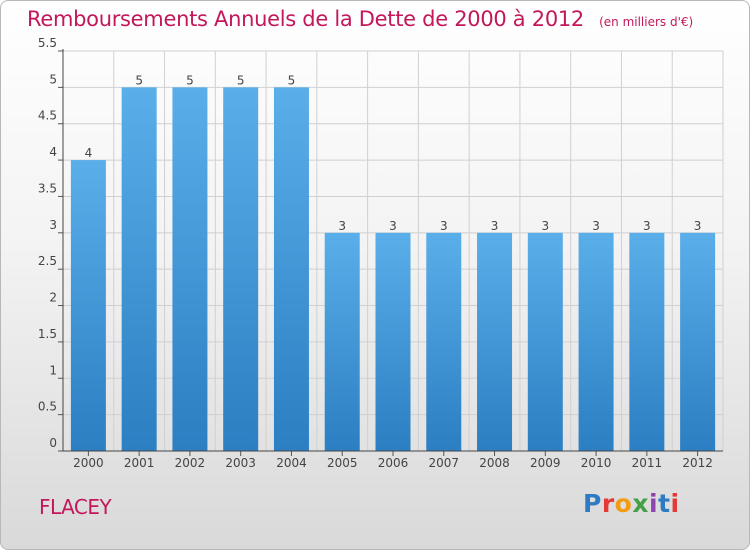  What do you see at coordinates (698, 341) in the screenshot?
I see `bar-2012` at bounding box center [698, 341].